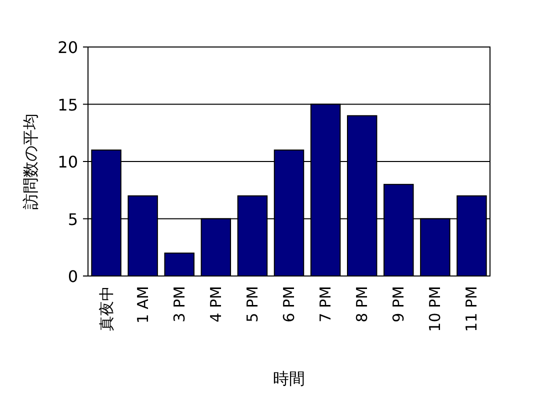  I want to click on x-tick-label: 10 PM, so click(435, 309).